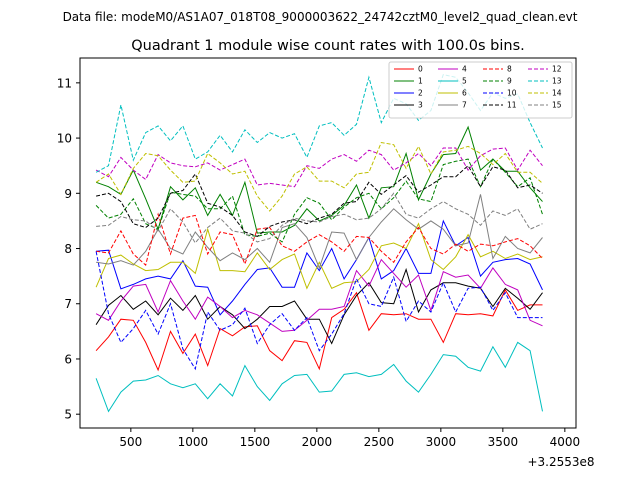 Image resolution: width=640 pixels, height=480 pixels. Describe the element at coordinates (255, 442) in the screenshot. I see `x-tick-label: 1500` at that location.